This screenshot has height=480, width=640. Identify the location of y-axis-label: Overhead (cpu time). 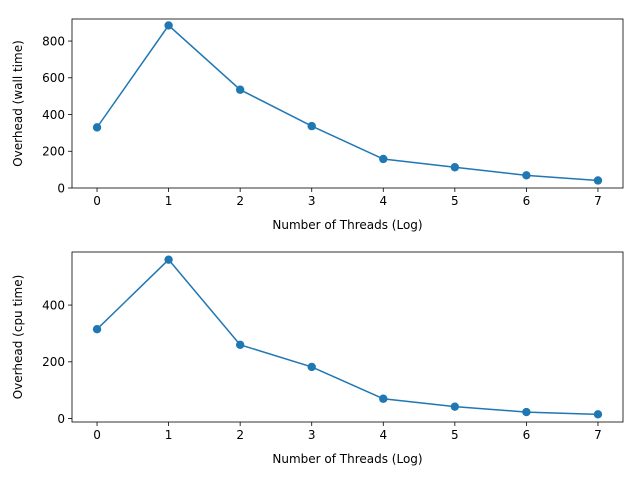
(18, 337).